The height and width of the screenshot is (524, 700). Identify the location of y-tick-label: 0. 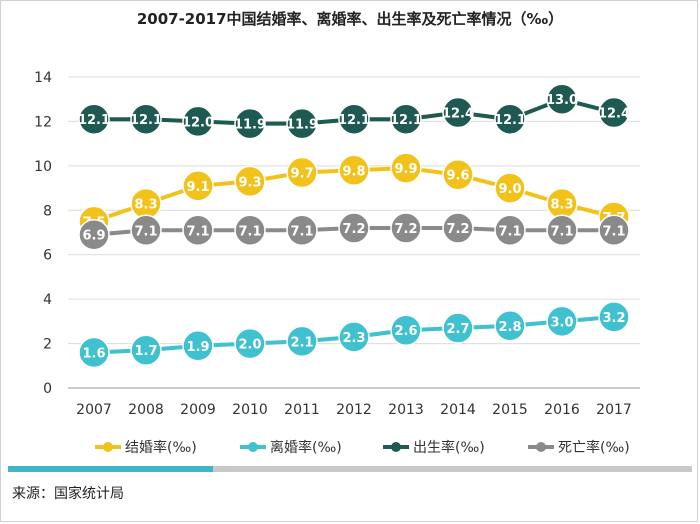
(47, 389).